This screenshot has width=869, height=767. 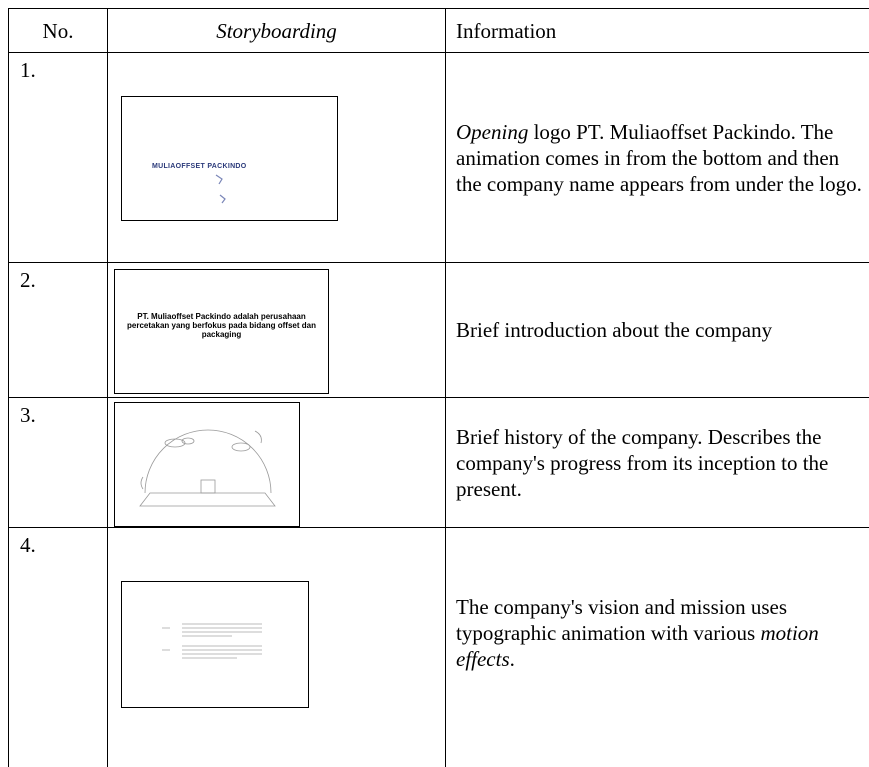 I want to click on info-cell: Brief introduction about the company, so click(x=657, y=329).